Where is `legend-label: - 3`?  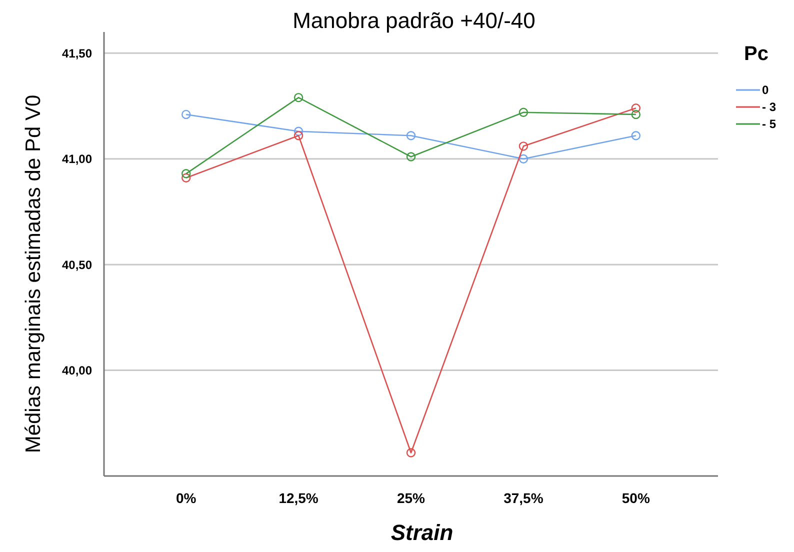
legend-label: - 3 is located at coordinates (769, 107).